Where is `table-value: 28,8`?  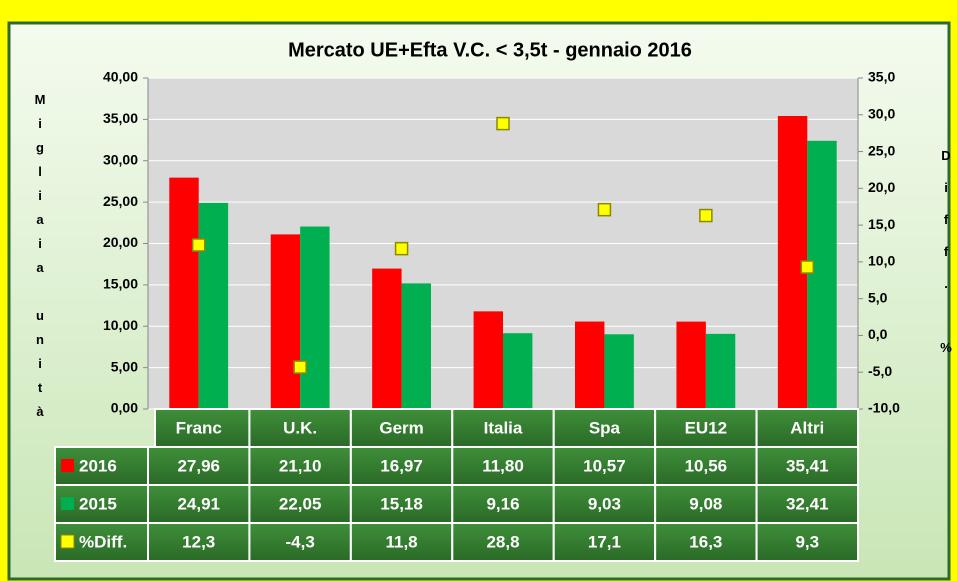 table-value: 28,8 is located at coordinates (502, 541).